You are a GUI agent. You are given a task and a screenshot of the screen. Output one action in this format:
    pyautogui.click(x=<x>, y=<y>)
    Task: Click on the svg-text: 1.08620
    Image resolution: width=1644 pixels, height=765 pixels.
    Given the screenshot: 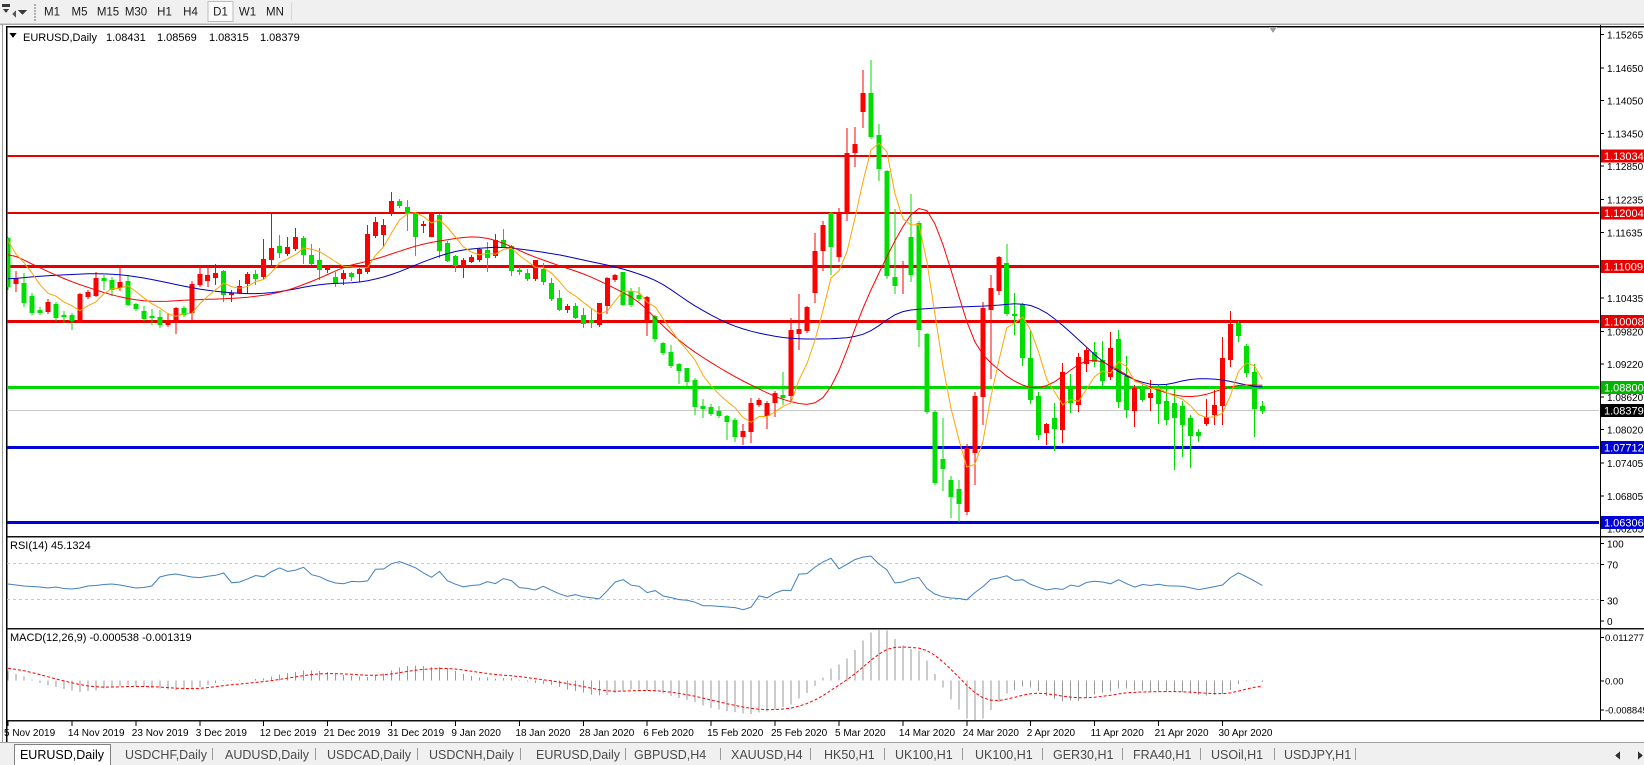 What is the action you would take?
    pyautogui.click(x=1625, y=398)
    